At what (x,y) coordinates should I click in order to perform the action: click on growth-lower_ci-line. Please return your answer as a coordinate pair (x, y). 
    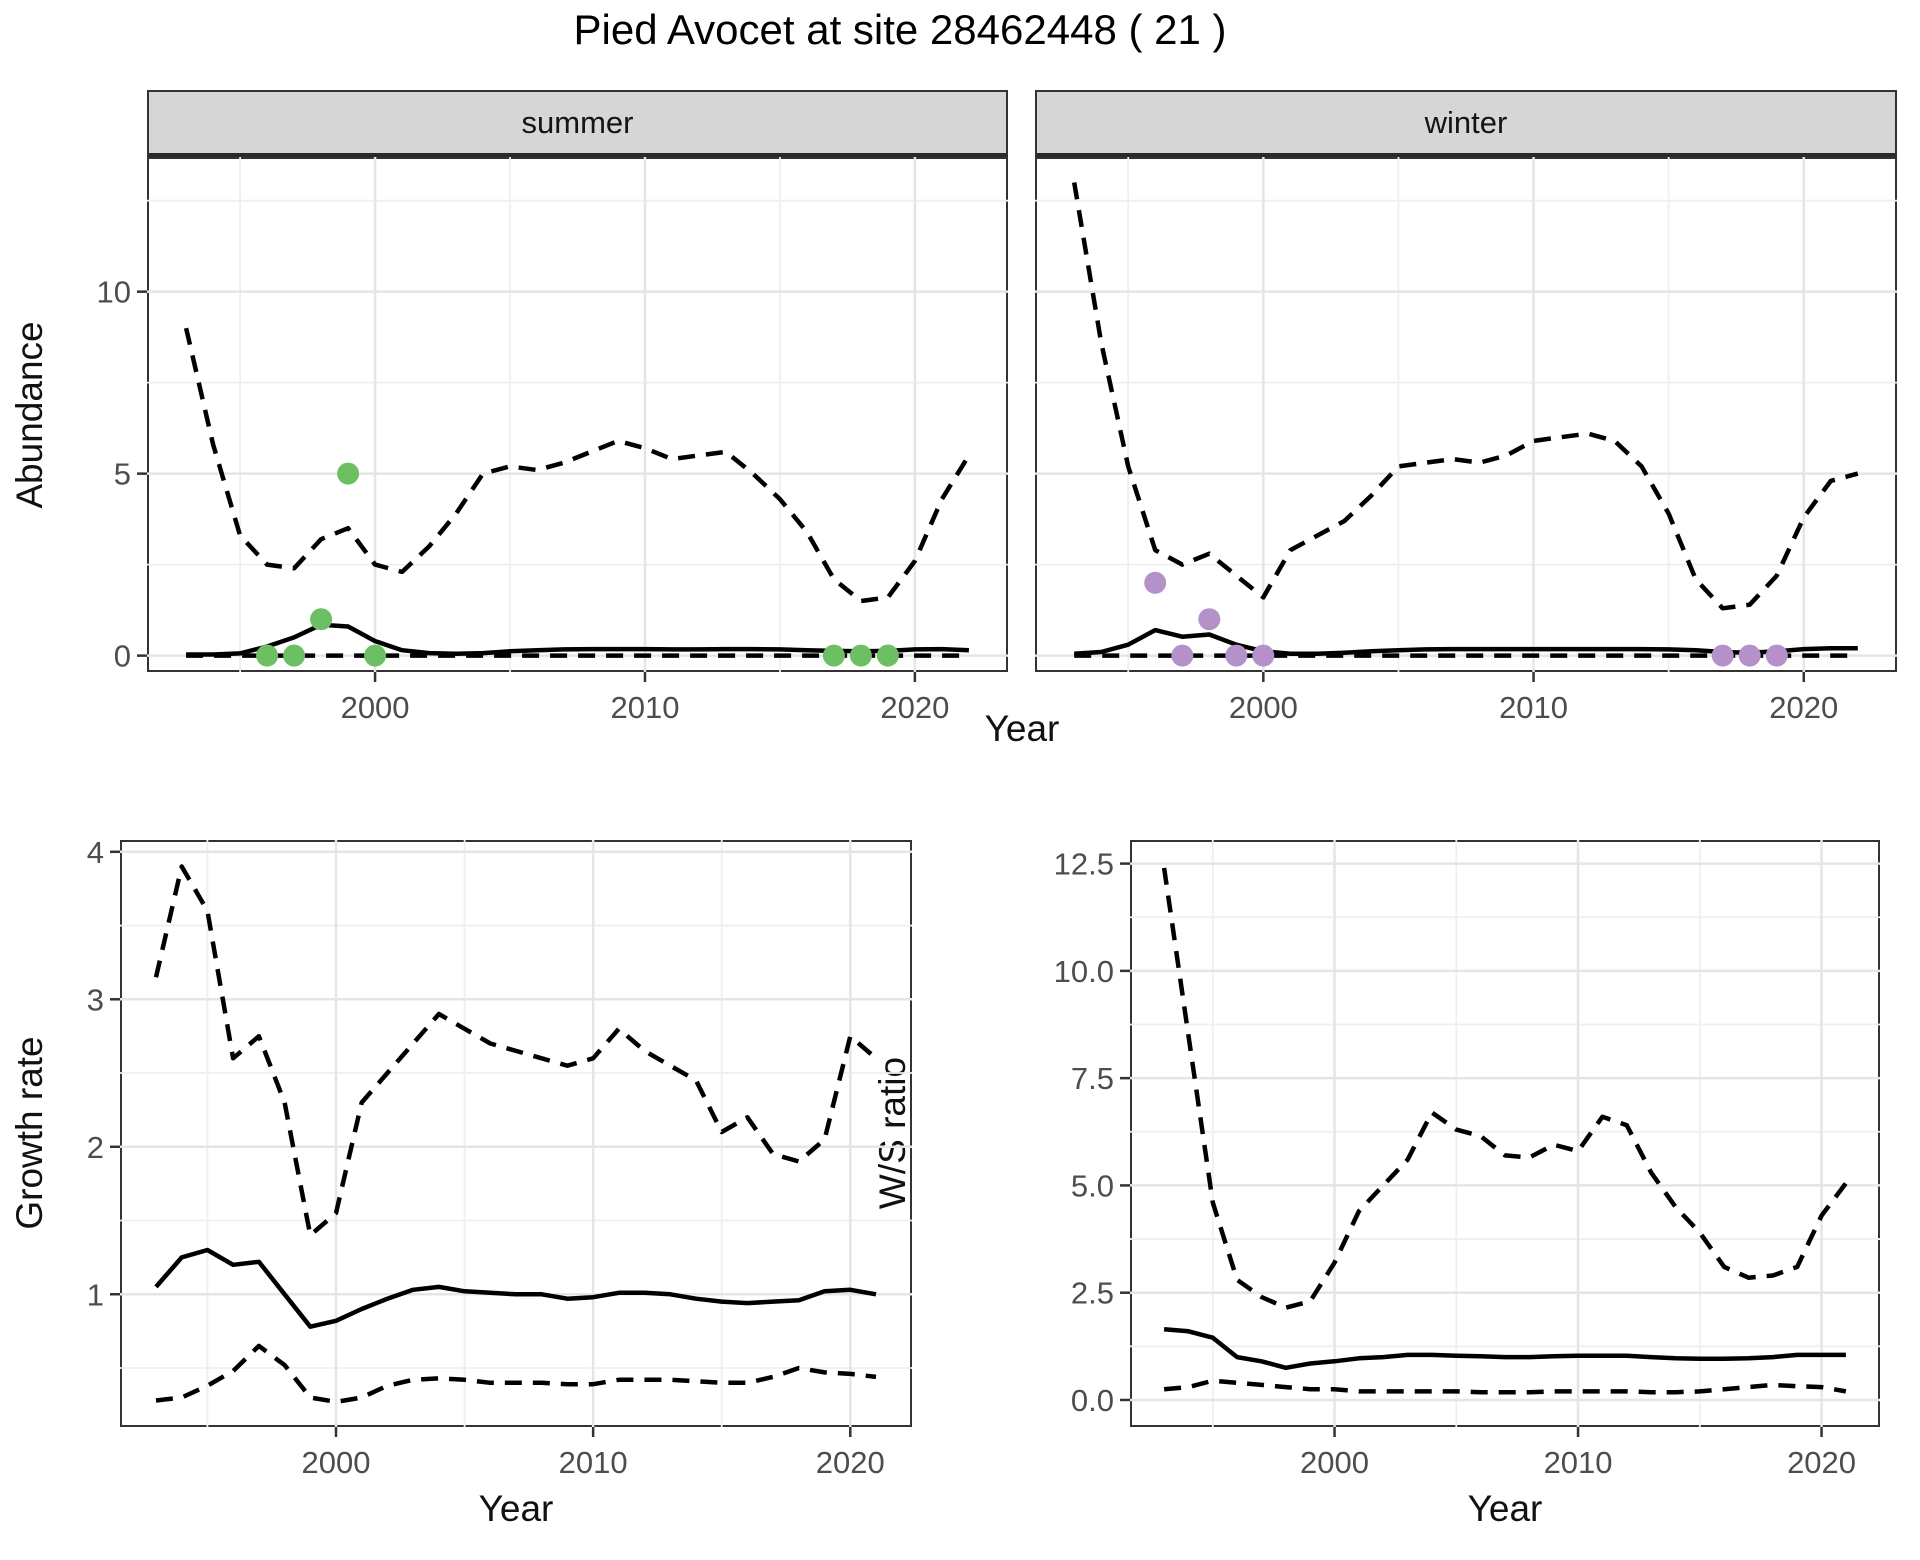
    Looking at the image, I should click on (516, 1374).